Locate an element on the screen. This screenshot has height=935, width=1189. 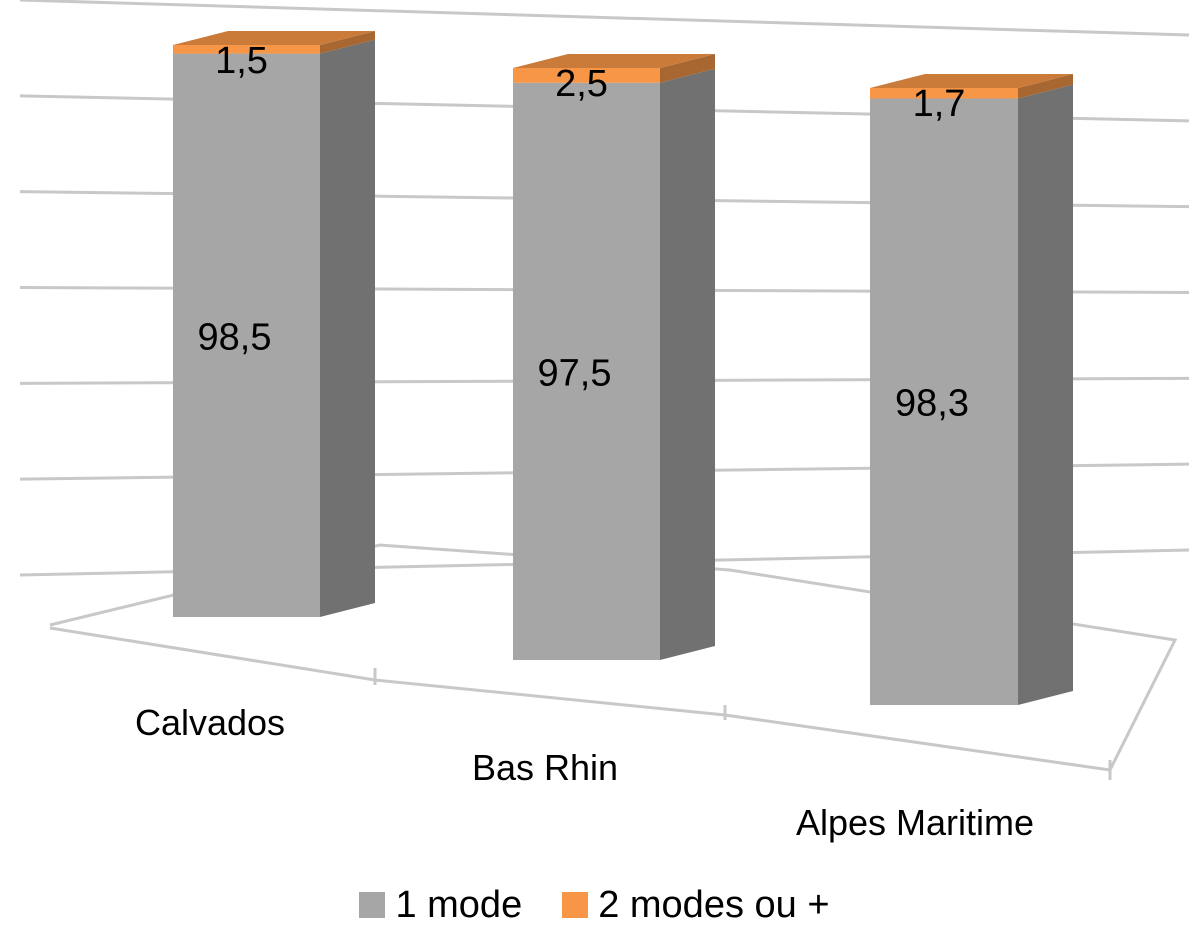
category-labels: Calvados Bas Rhin Alpes Maritime is located at coordinates (584, 772).